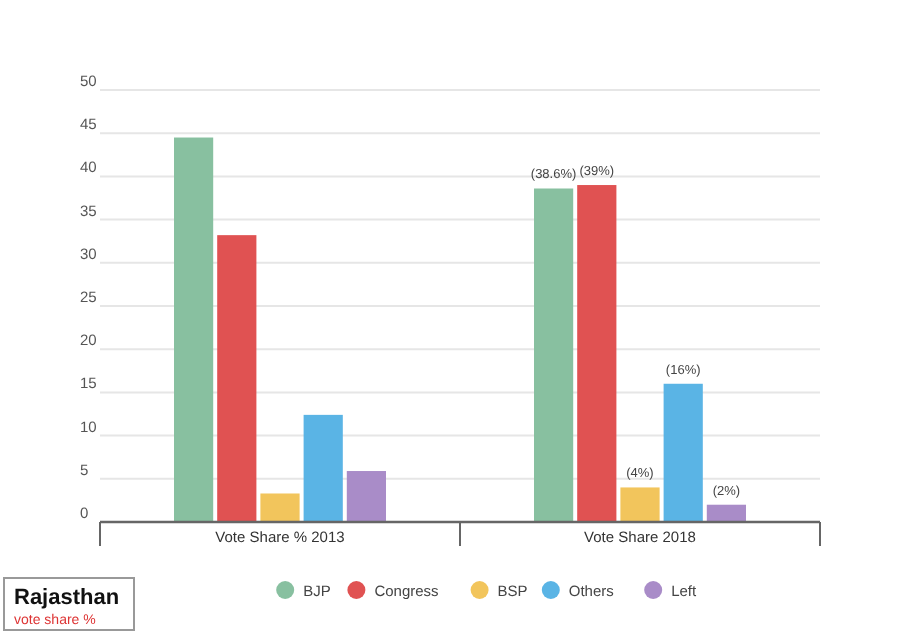 This screenshot has width=900, height=640. I want to click on text: Rajasthan, so click(67, 598).